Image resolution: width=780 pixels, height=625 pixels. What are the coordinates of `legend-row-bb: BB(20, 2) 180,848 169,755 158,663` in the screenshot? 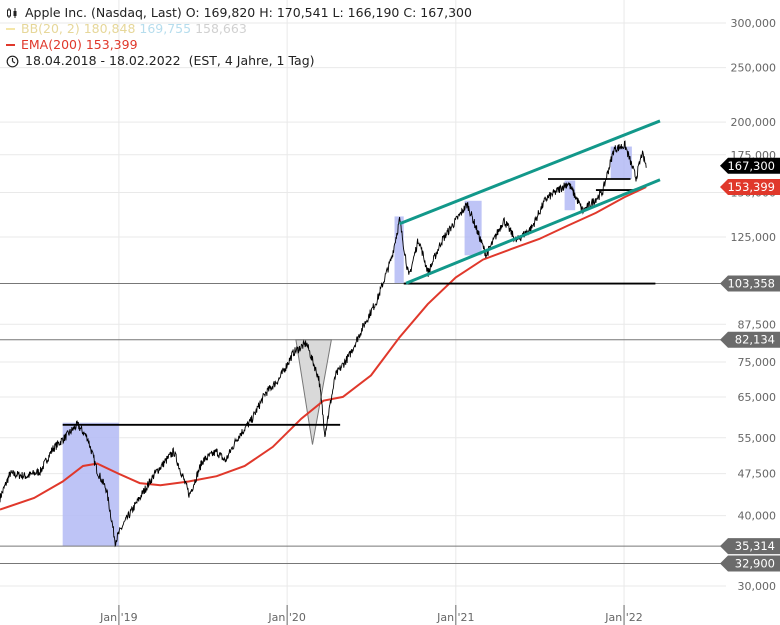 It's located at (239, 29).